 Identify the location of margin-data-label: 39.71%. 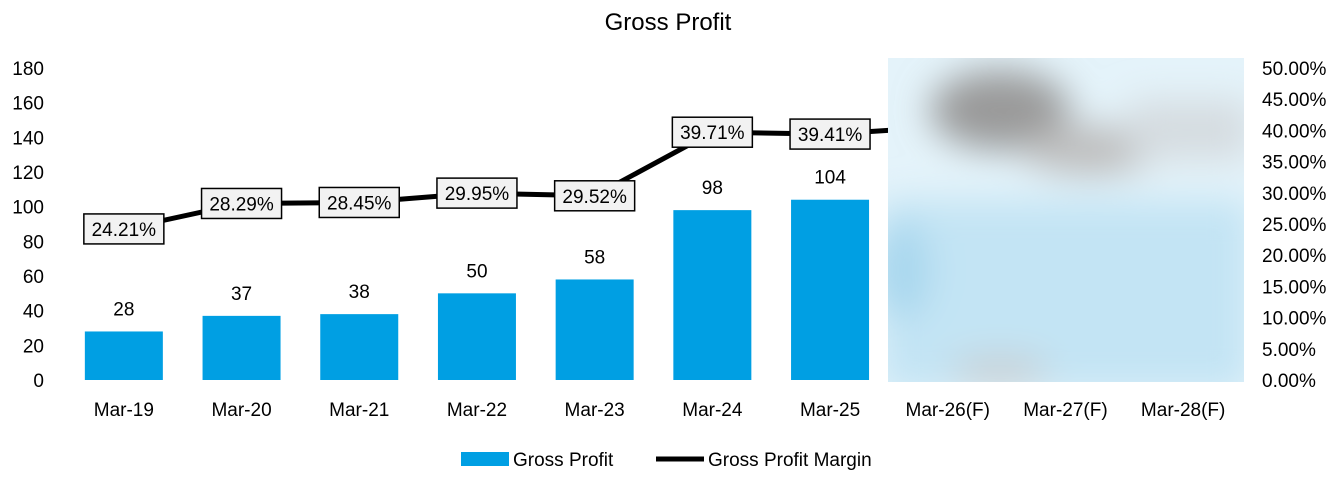
(712, 132).